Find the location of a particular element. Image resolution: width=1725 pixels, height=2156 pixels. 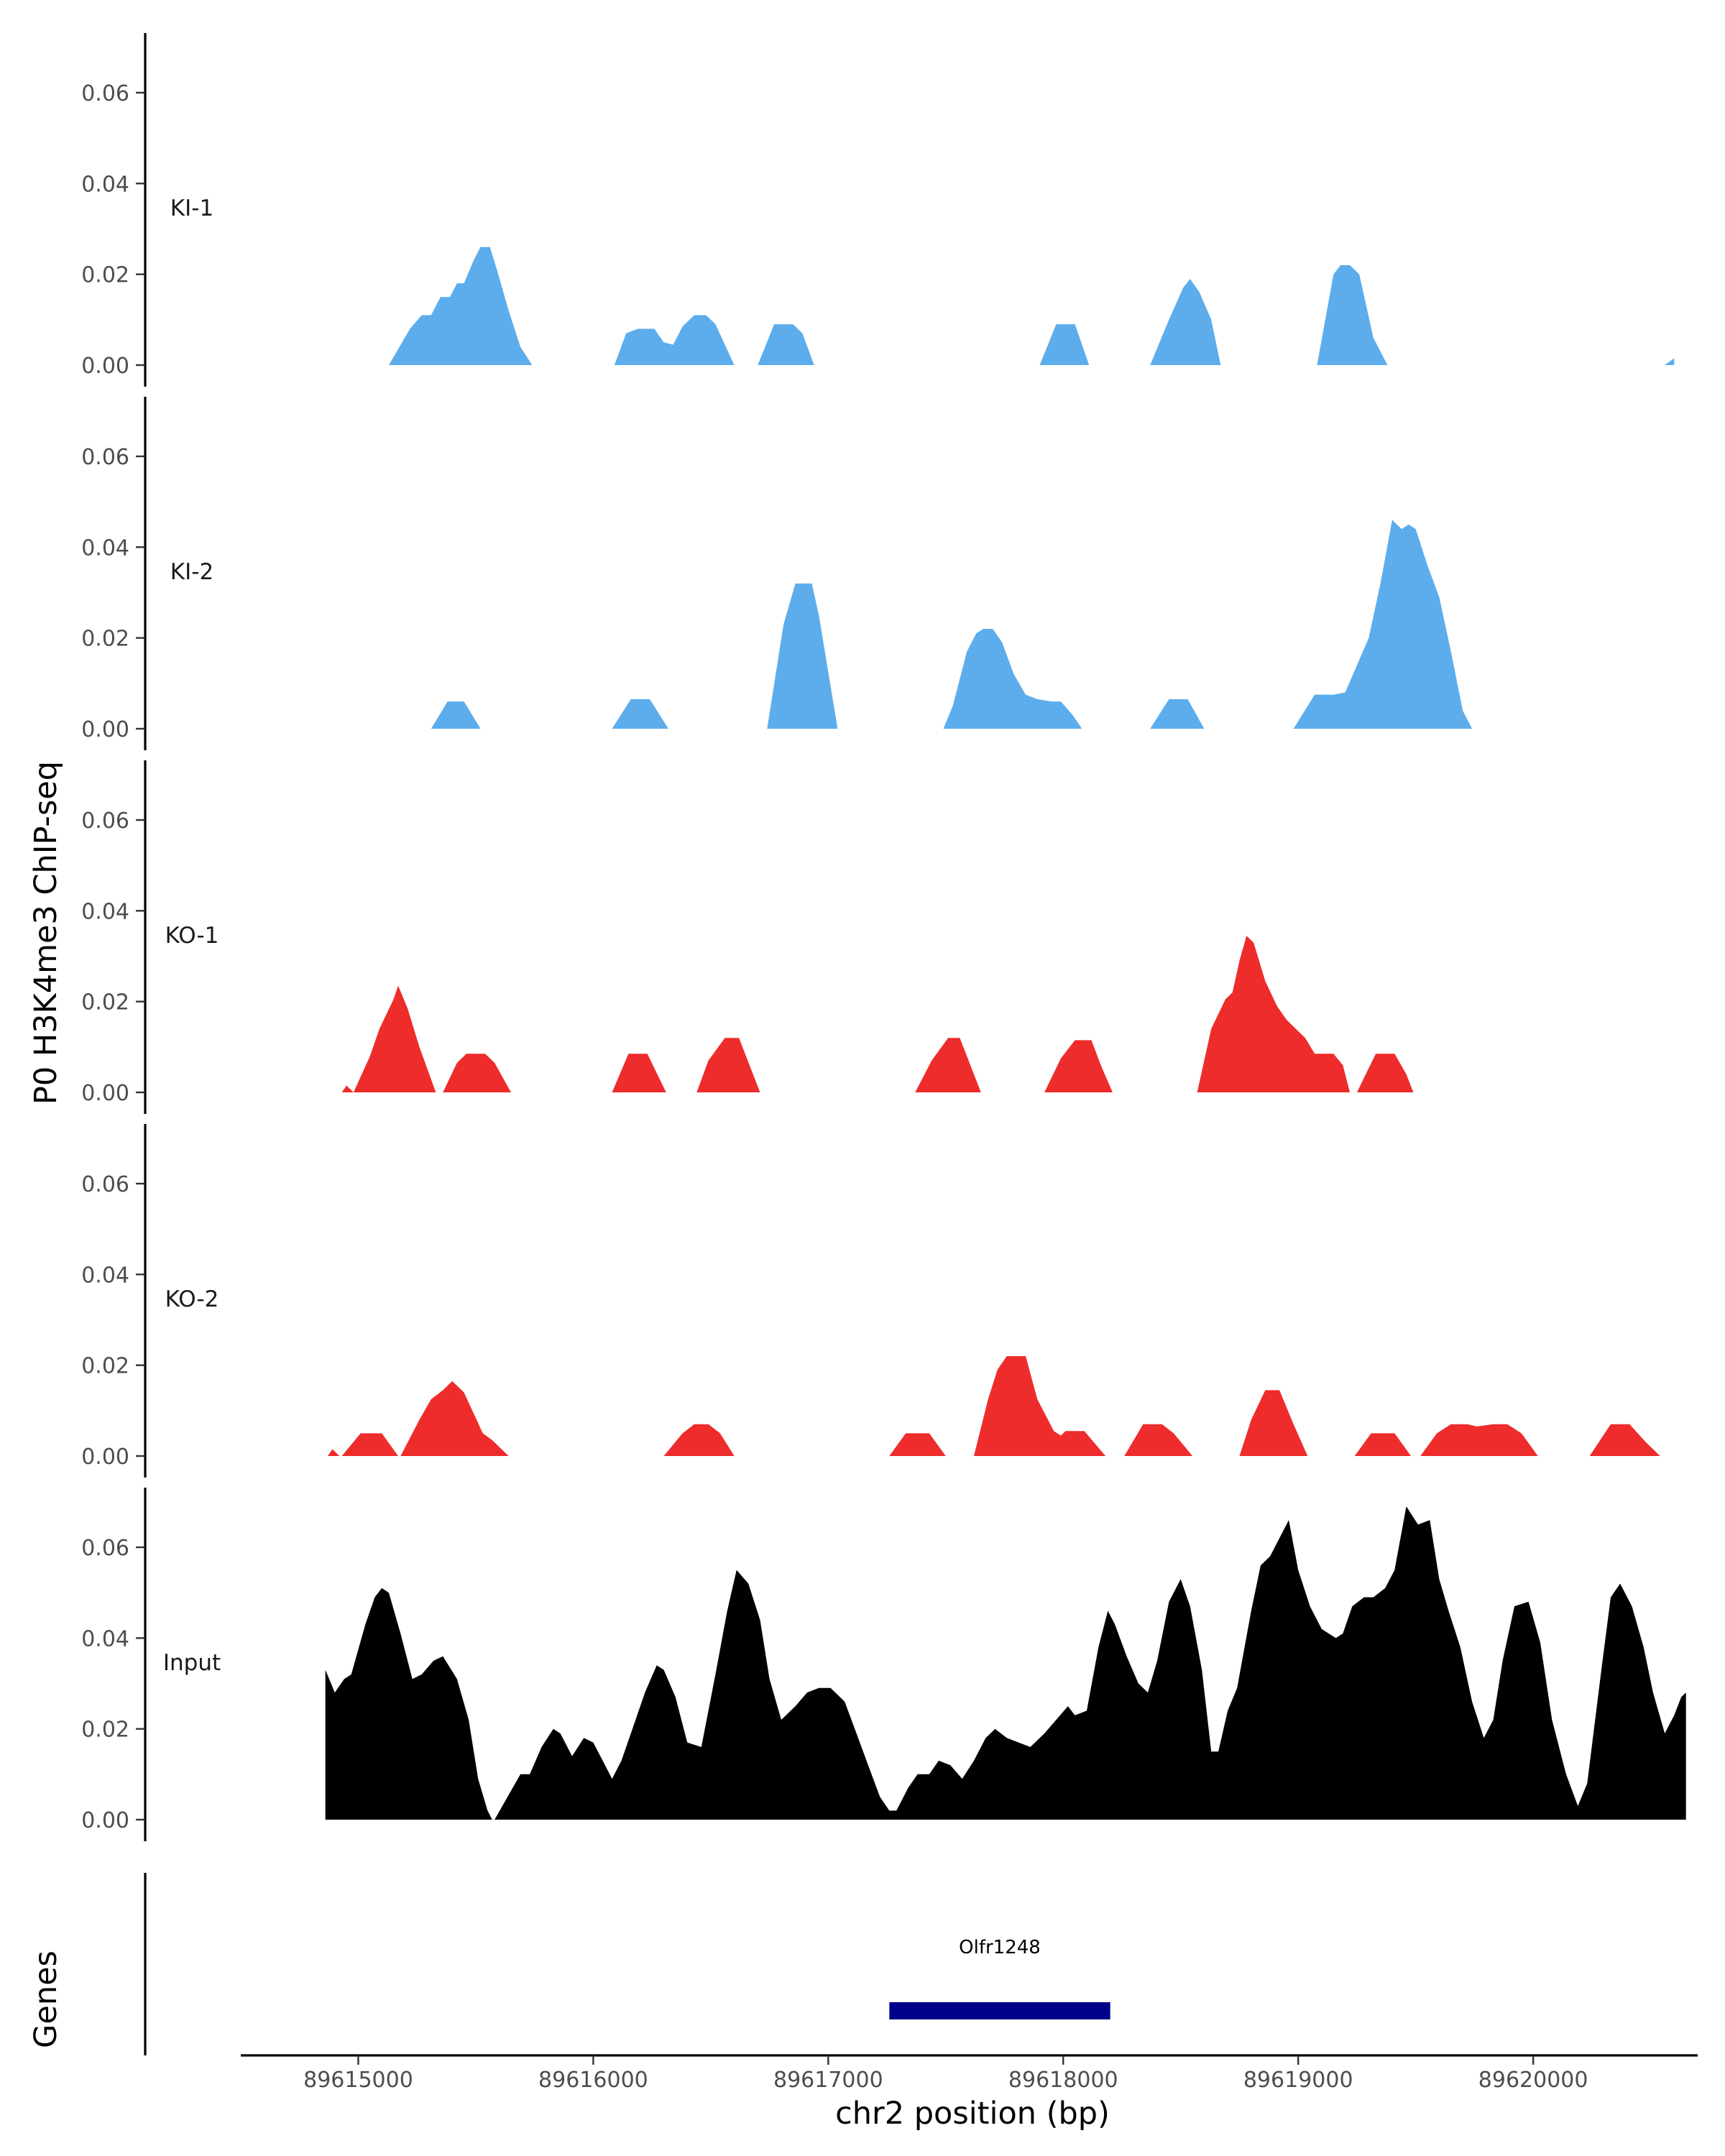

y-tick-label-ko-1: 0.00 is located at coordinates (105, 1093).